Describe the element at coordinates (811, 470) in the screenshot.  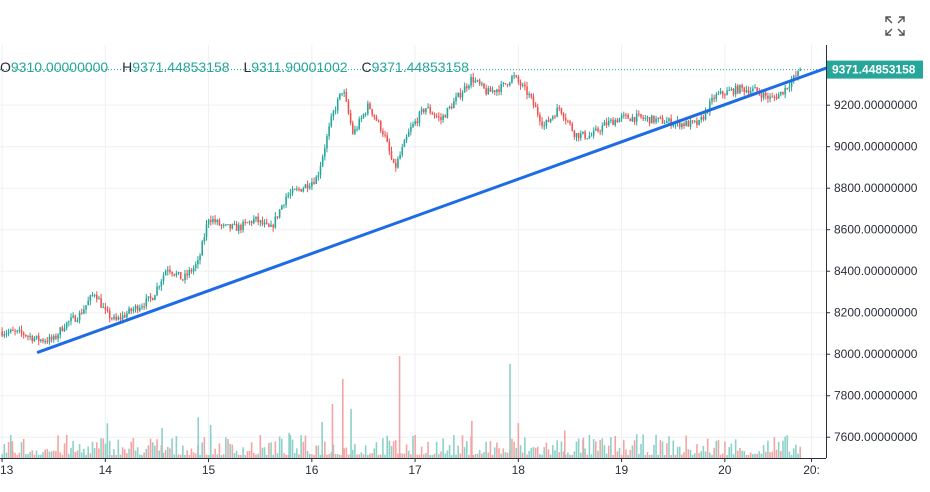
I see `x-axis-label: 20:` at that location.